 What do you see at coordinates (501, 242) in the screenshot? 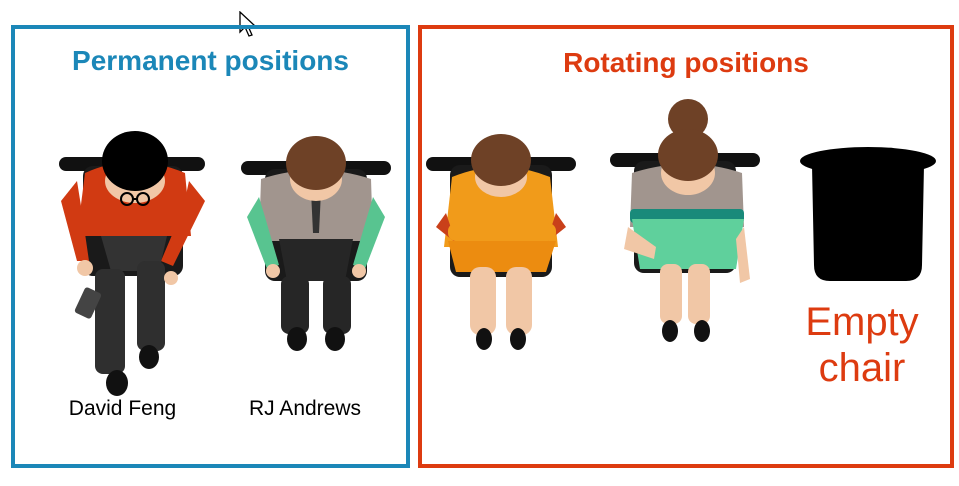
I see `seated-woman-orange-dress-icon` at bounding box center [501, 242].